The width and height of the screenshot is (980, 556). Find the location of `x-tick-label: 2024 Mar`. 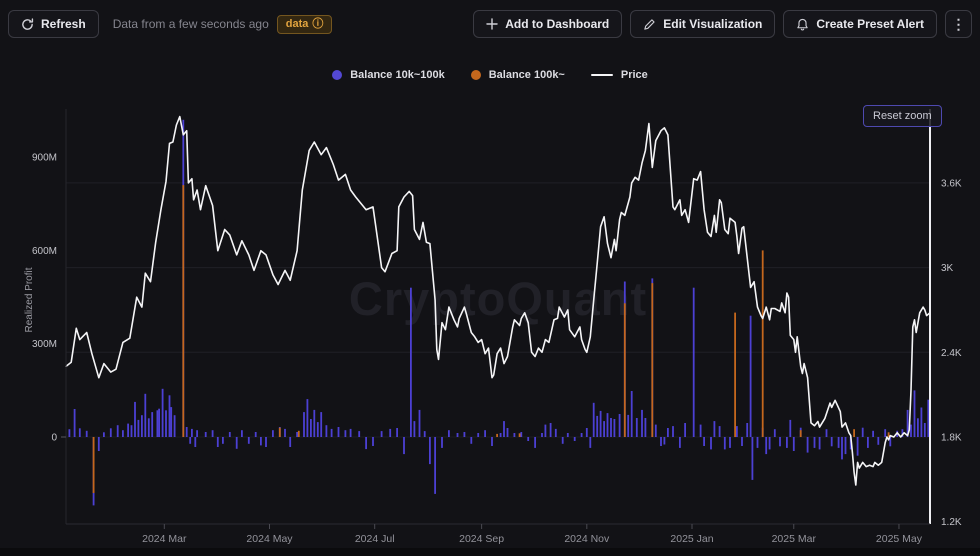

x-tick-label: 2024 Mar is located at coordinates (164, 539).